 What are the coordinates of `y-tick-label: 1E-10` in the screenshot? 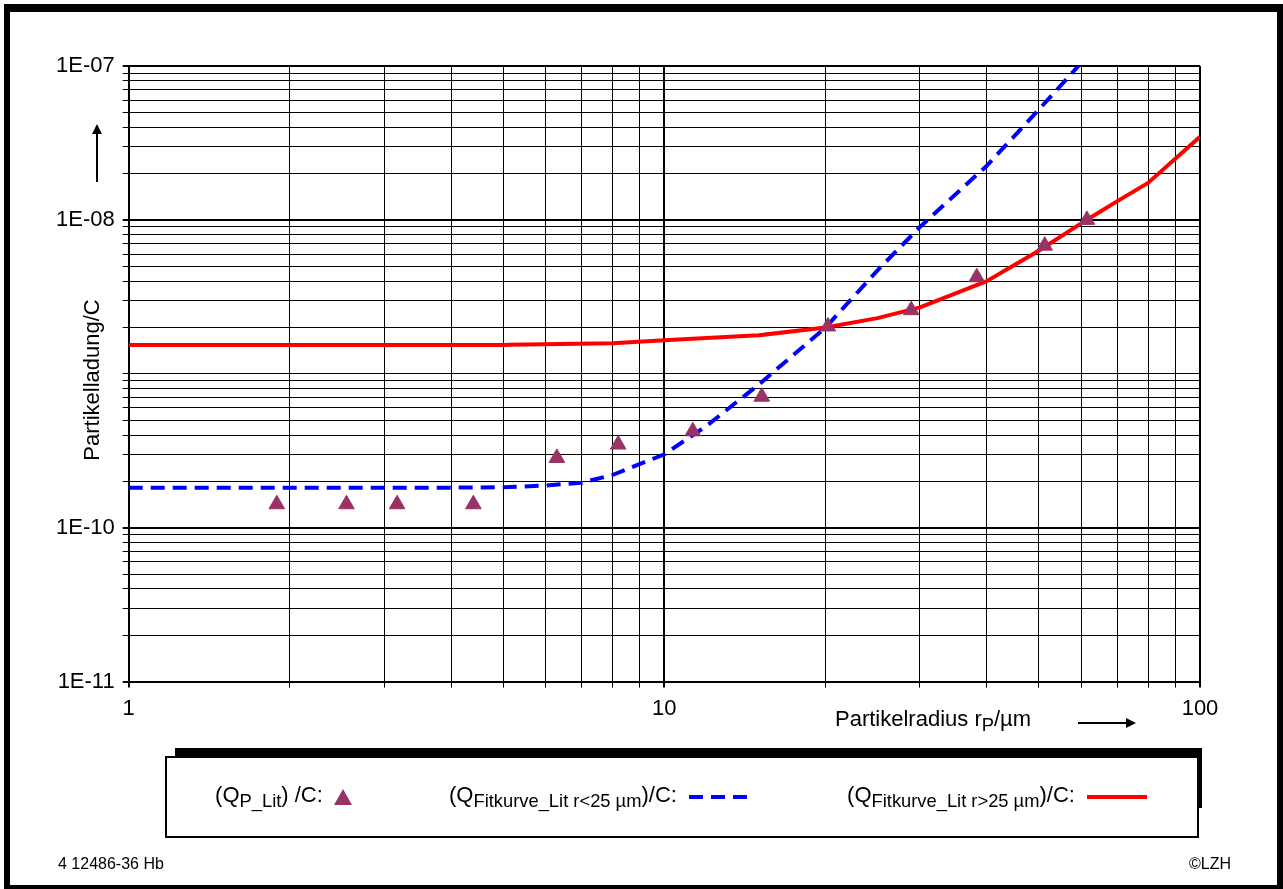 It's located at (85, 526).